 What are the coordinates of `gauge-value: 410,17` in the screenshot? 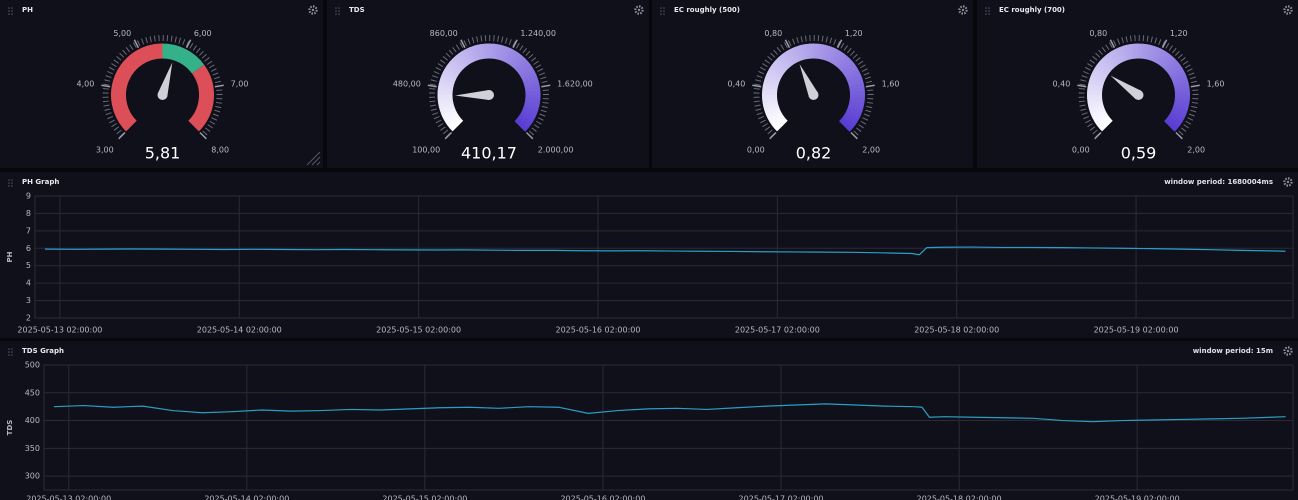 It's located at (489, 153).